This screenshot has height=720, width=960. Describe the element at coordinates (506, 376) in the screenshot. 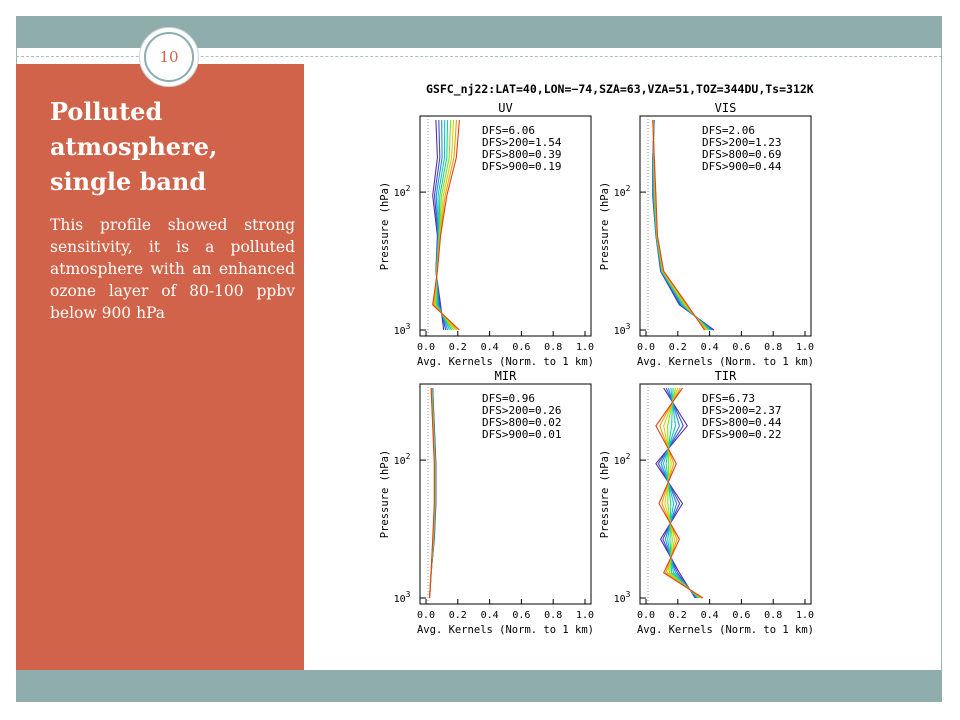

I see `mir-panel-title: MIR` at that location.